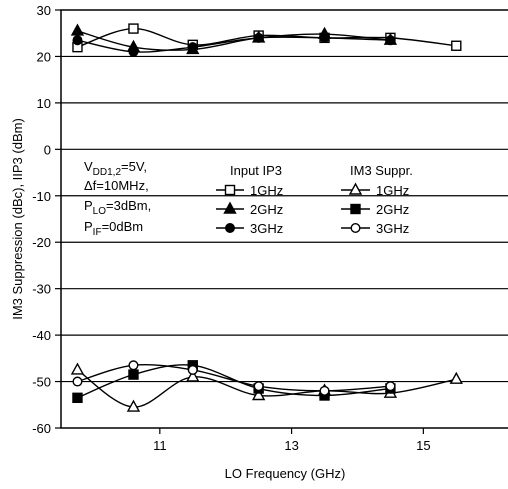 This screenshot has height=489, width=508. What do you see at coordinates (17, 219) in the screenshot?
I see `y-axis-label: IM3 Suppression (dBc), IIP3 (dBm)` at bounding box center [17, 219].